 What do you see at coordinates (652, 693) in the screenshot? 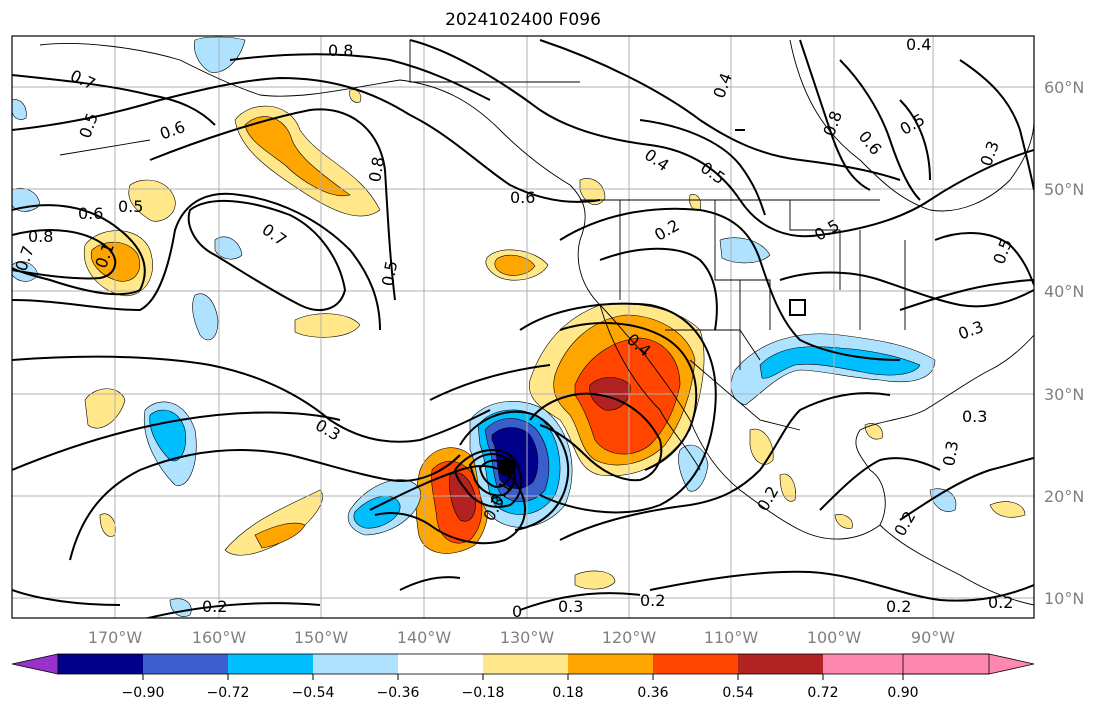
I see `colorbar-tick-label: 0.36` at bounding box center [652, 693].